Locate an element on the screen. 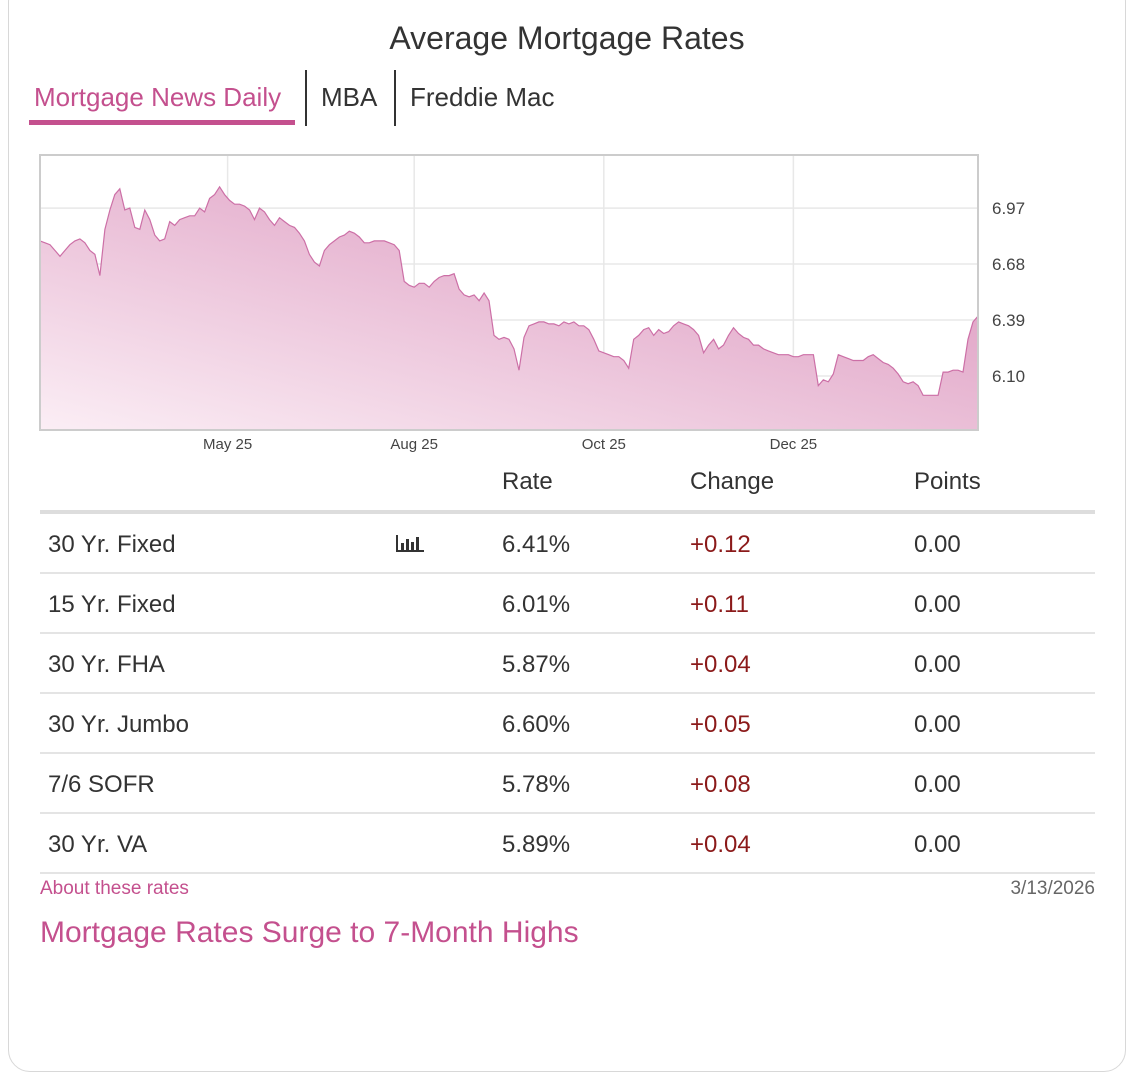 This screenshot has height=1074, width=1128. change-value: +0.08 is located at coordinates (720, 784).